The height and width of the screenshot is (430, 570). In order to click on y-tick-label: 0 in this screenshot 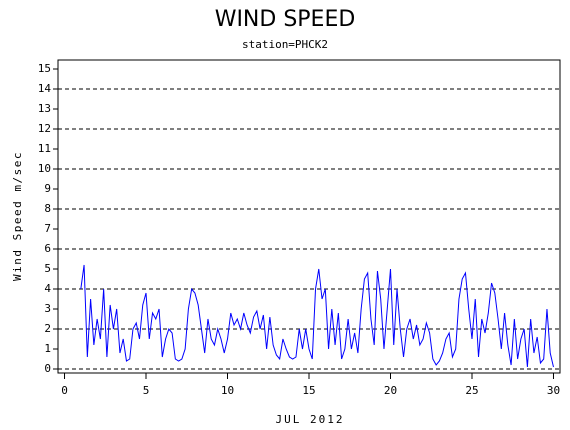, I will do `click(47, 368)`.